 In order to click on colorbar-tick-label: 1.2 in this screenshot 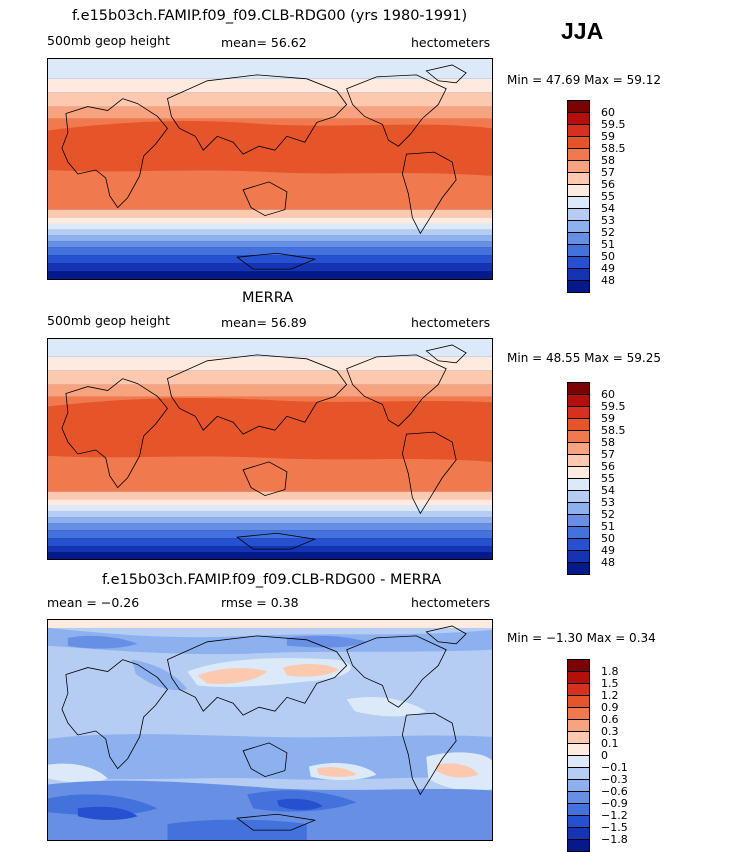, I will do `click(610, 695)`.